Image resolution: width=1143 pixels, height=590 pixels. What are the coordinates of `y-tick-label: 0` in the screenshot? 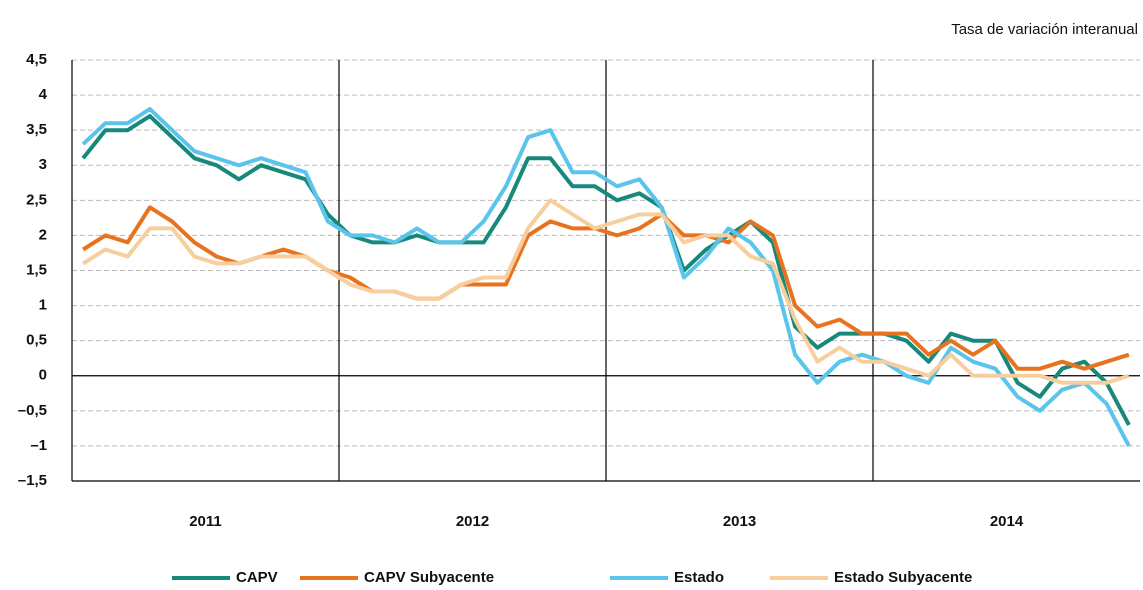 It's located at (43, 375).